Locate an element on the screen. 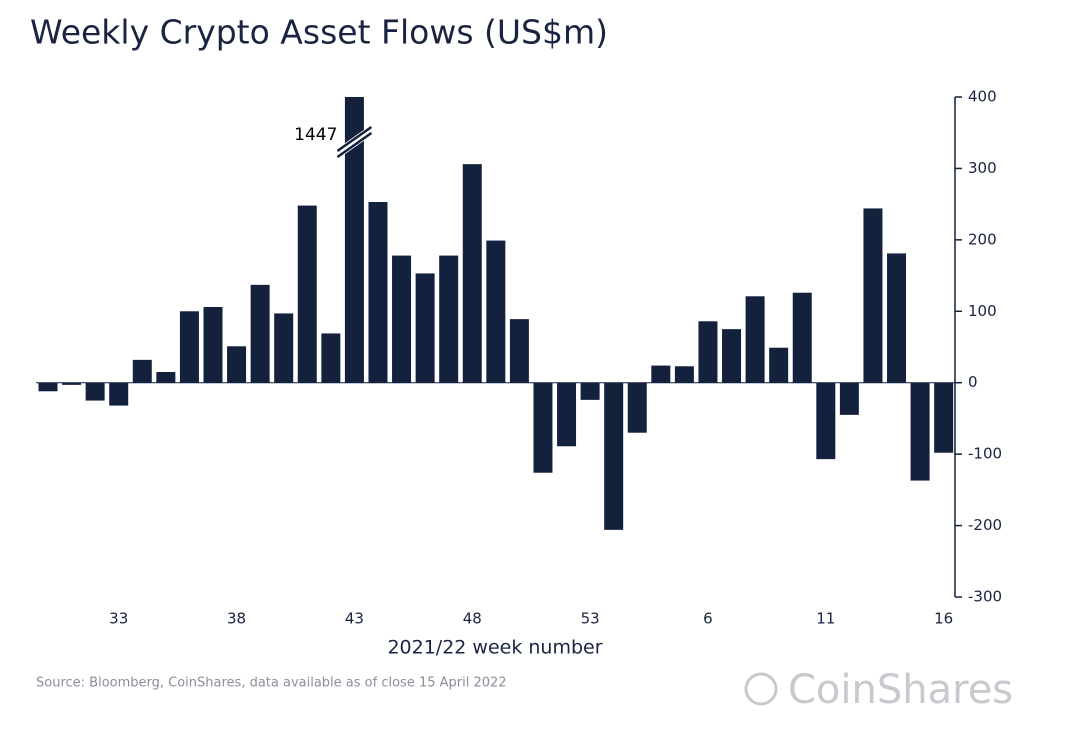 Image resolution: width=1081 pixels, height=730 pixels. y-tick-label: -100 is located at coordinates (985, 454).